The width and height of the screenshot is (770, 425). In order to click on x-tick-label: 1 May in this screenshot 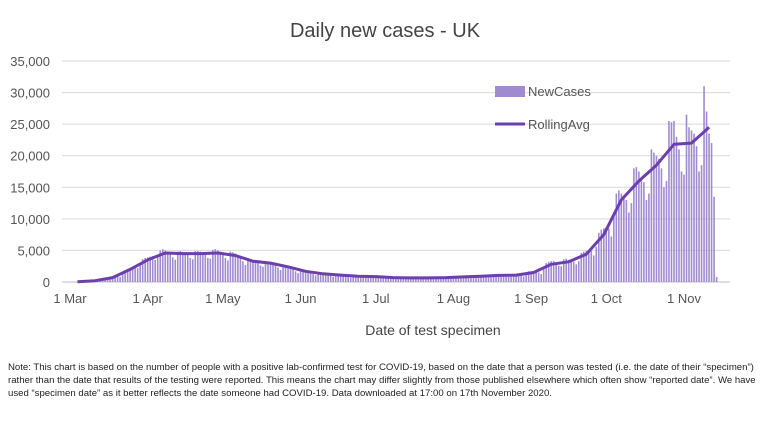, I will do `click(223, 298)`.